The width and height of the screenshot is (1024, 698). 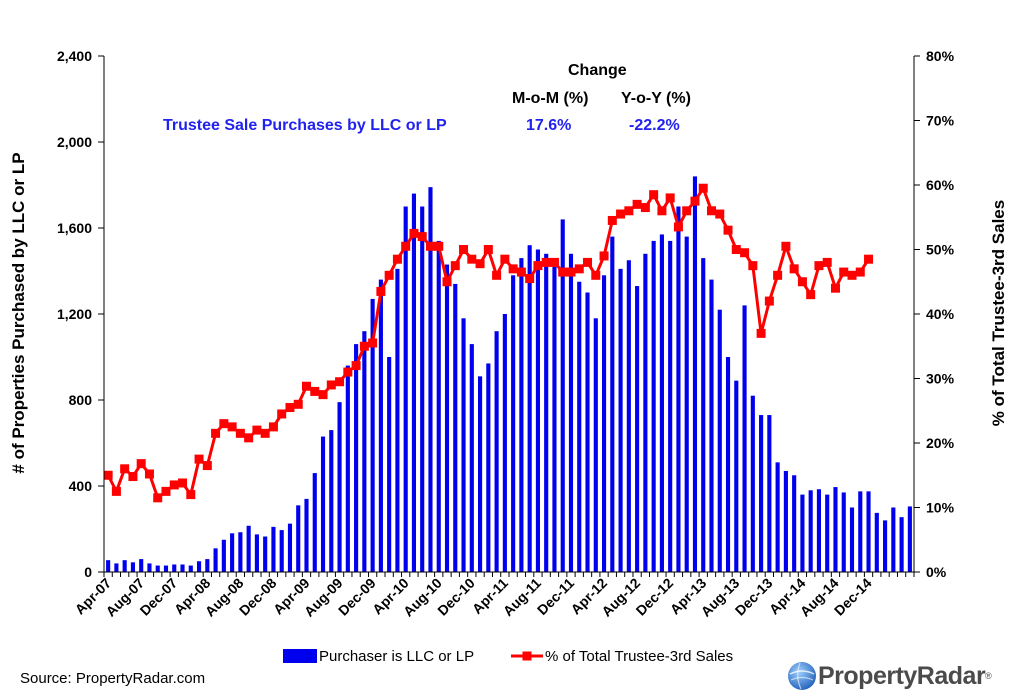 I want to click on y-tick-label: 0, so click(x=88, y=572).